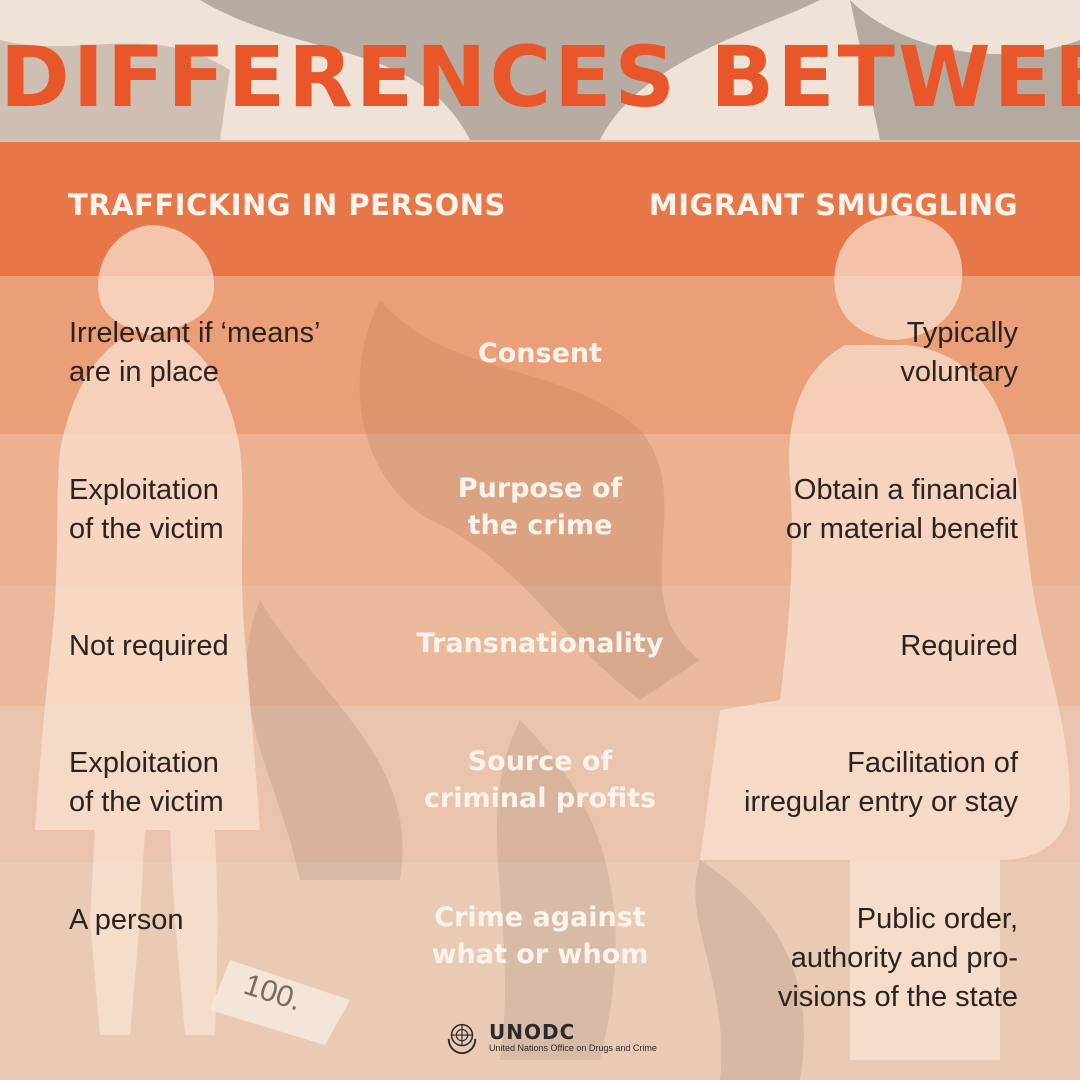 The image size is (1080, 1080). What do you see at coordinates (532, 1031) in the screenshot?
I see `logo-name: UNODC` at bounding box center [532, 1031].